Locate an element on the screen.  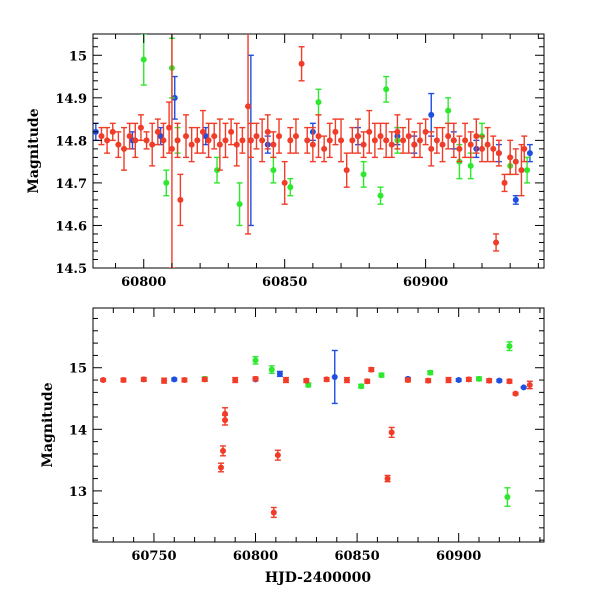
y-tick-label: 14.7 is located at coordinates (71, 184).